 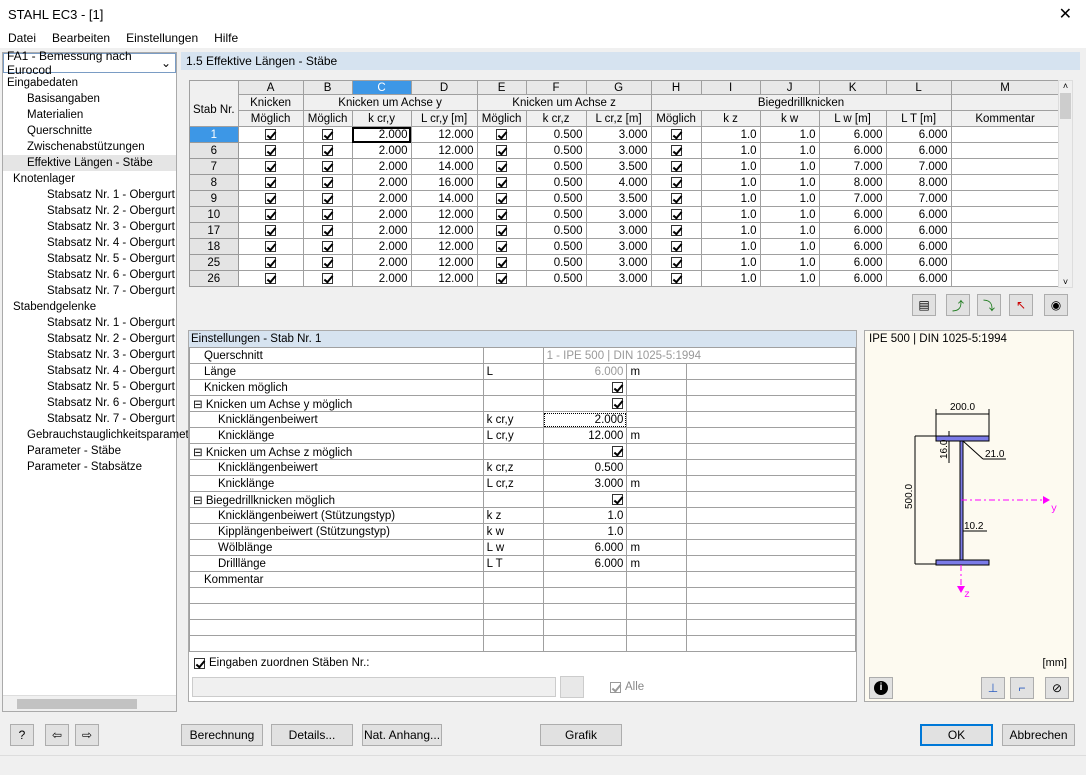 What do you see at coordinates (89, 163) in the screenshot?
I see `tree-item: Effektive Längen - Stäbe` at bounding box center [89, 163].